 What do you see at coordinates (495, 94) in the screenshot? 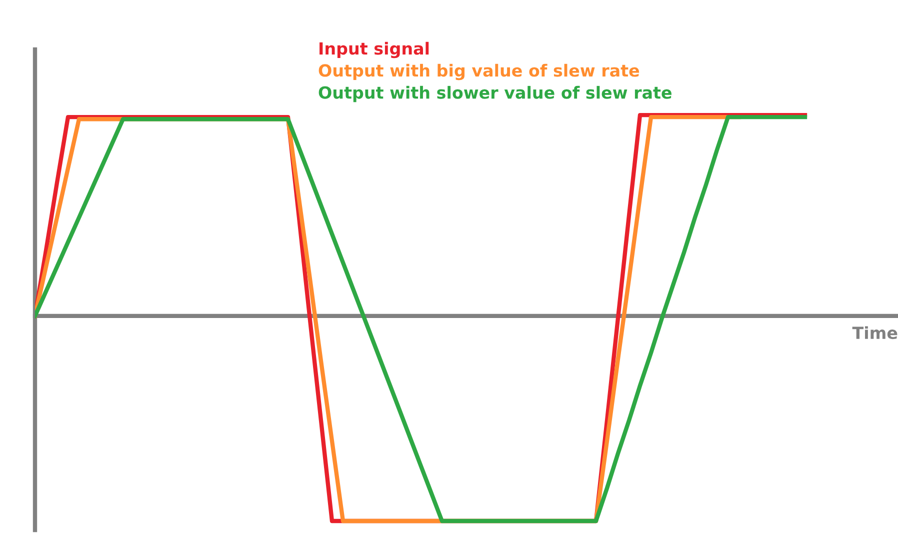
I see `text: Output with slower value of slew rate` at bounding box center [495, 94].